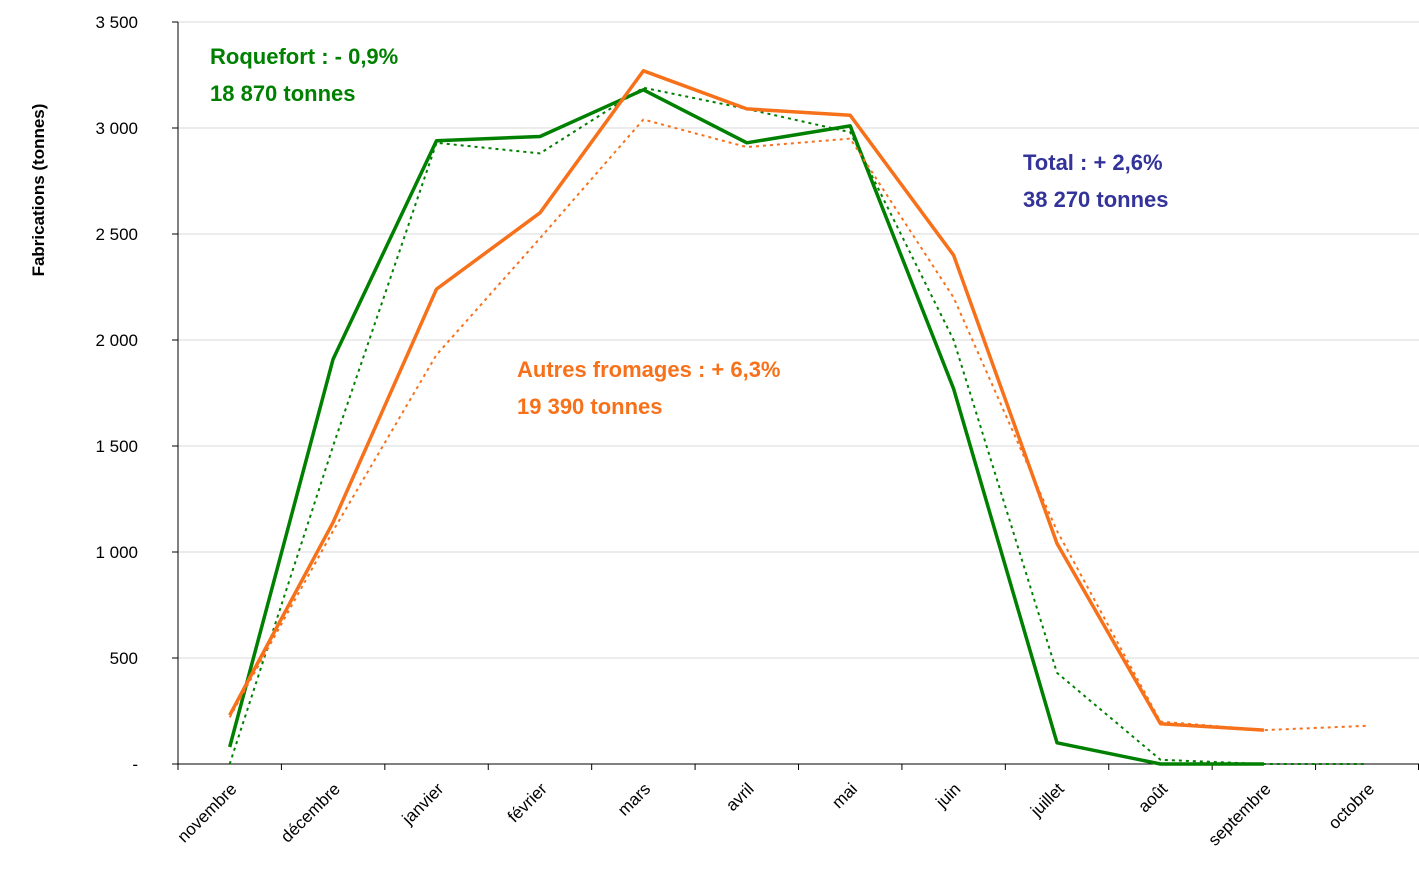 The image size is (1419, 885). Describe the element at coordinates (590, 406) in the screenshot. I see `annotation: 19 390 tonnes` at that location.